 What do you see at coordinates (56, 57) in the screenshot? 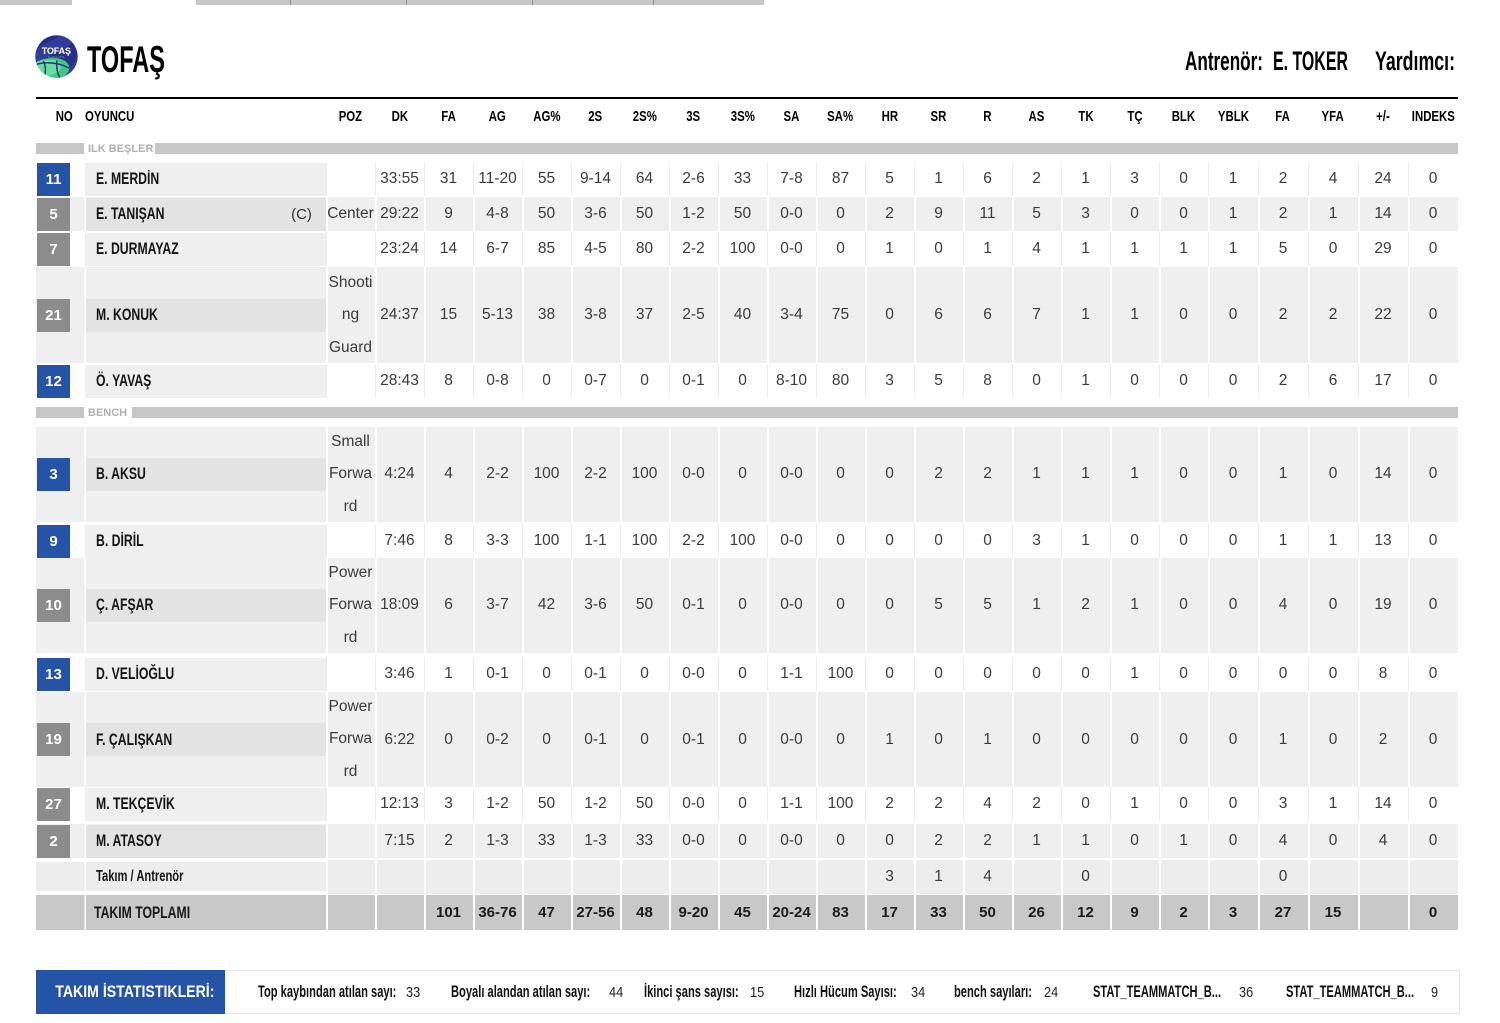
I see `svg-text: BURSA 1974` at bounding box center [56, 57].